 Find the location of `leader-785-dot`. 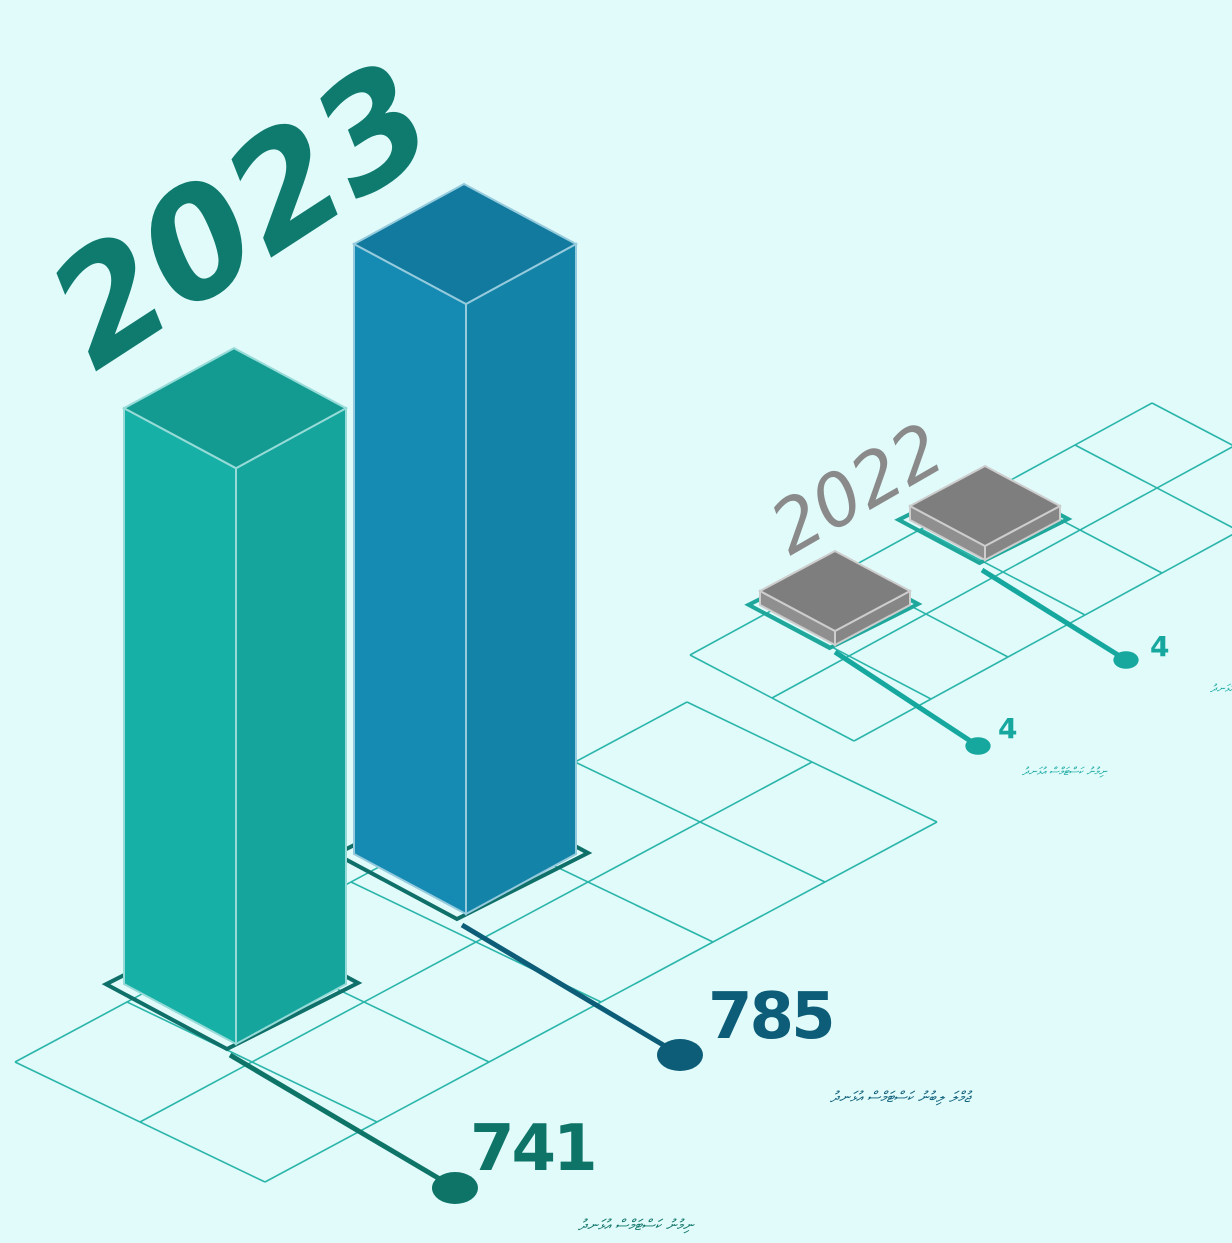

leader-785-dot is located at coordinates (680, 1055).